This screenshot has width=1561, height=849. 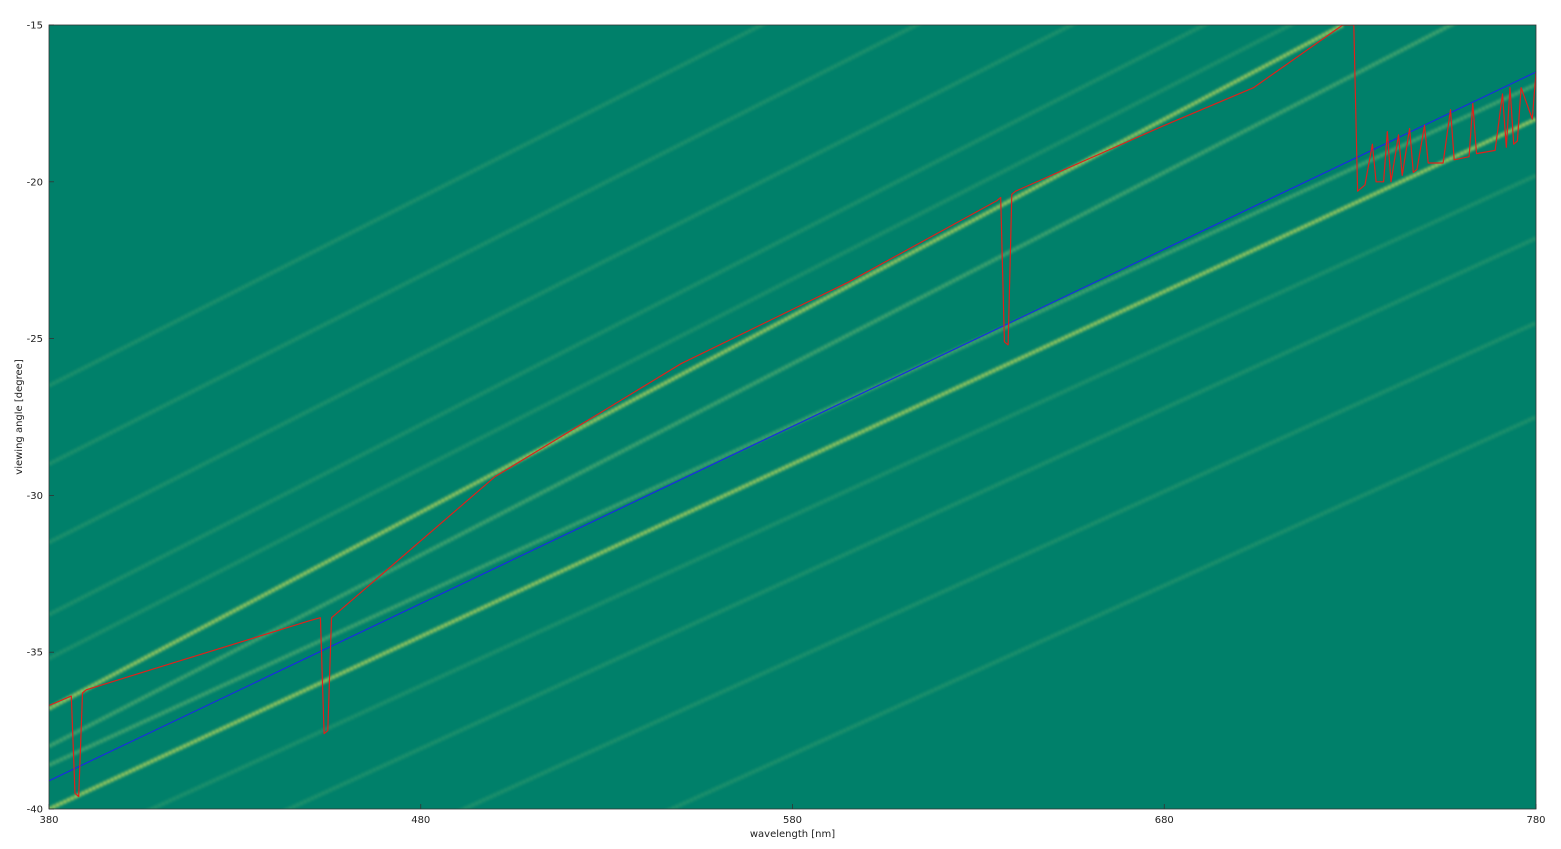 I want to click on y-tick-label-2: -25, so click(x=35, y=339).